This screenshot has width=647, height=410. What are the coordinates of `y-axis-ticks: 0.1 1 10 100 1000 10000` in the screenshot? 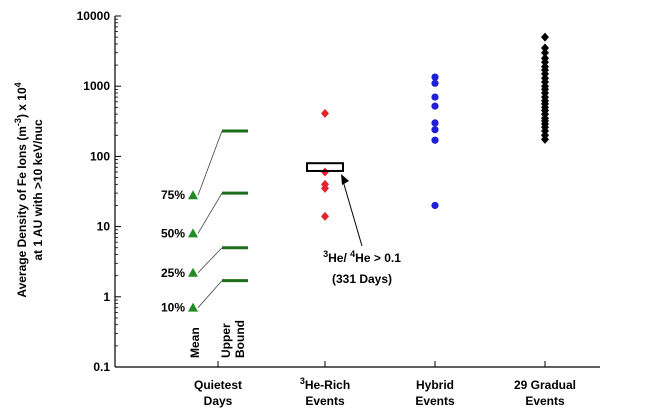 It's located at (99, 191).